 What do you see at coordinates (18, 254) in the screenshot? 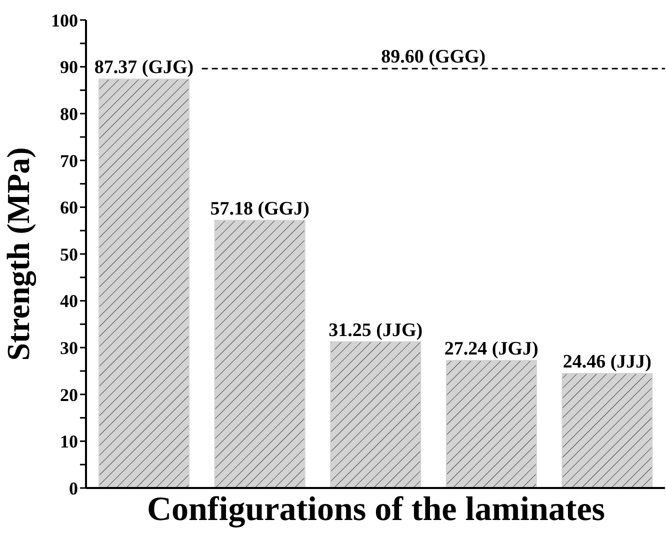
I see `y-axis-title: Strength (MPa)` at bounding box center [18, 254].